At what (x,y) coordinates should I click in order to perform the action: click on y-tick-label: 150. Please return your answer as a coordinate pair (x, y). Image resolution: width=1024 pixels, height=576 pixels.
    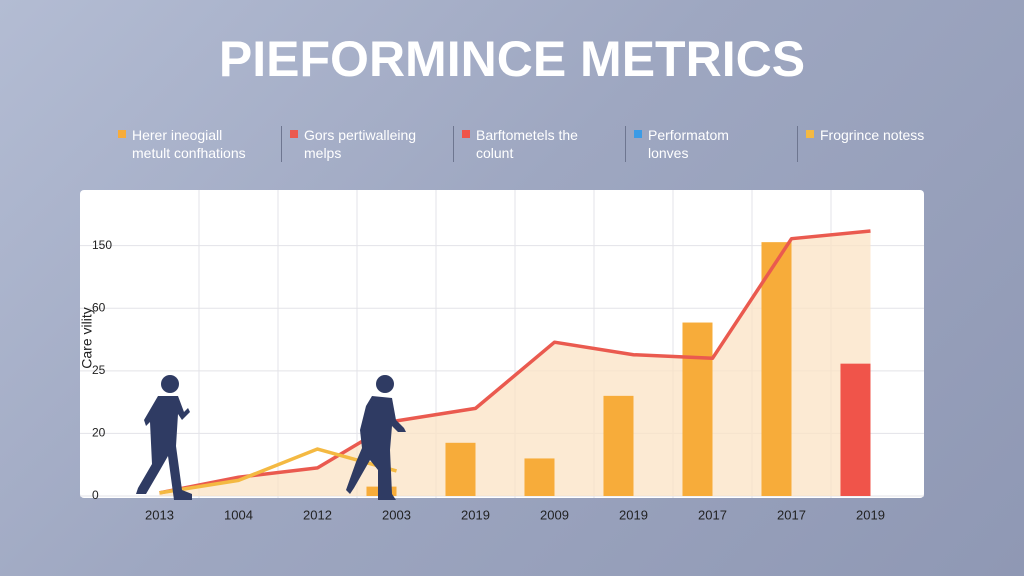
    Looking at the image, I should click on (102, 245).